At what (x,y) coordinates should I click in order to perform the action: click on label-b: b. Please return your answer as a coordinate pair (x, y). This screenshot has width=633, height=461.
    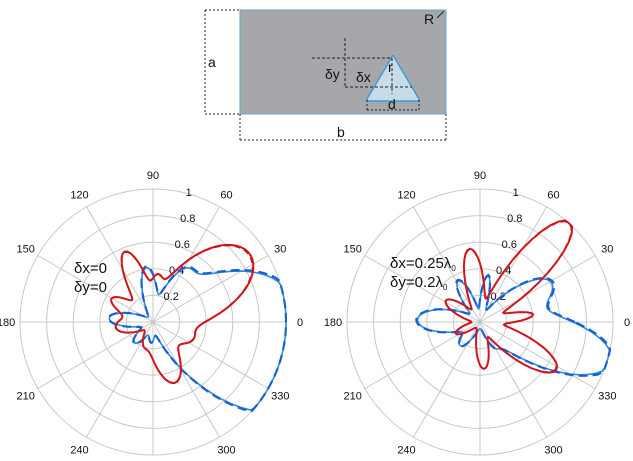
    Looking at the image, I should click on (341, 132).